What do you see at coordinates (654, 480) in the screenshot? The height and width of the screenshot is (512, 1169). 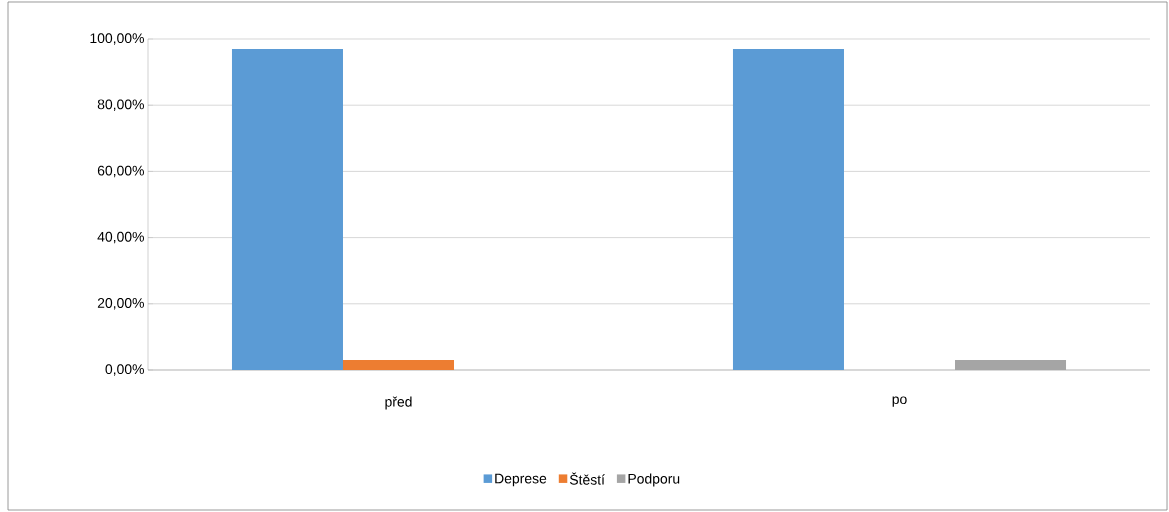 I see `legend-label: Podporu` at bounding box center [654, 480].